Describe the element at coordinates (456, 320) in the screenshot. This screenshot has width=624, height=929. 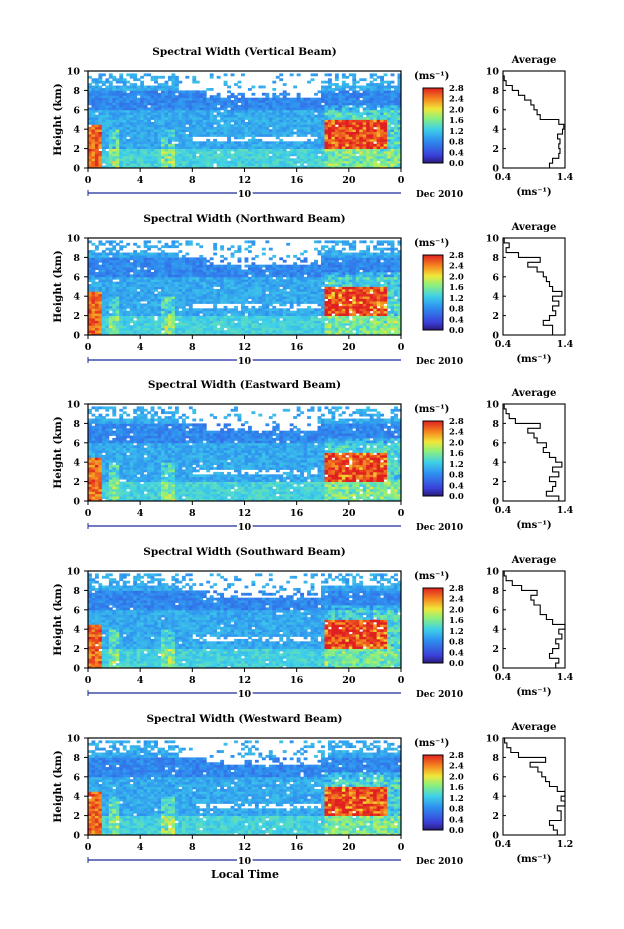
I see `colorbar-tick-label: 0.4` at that location.